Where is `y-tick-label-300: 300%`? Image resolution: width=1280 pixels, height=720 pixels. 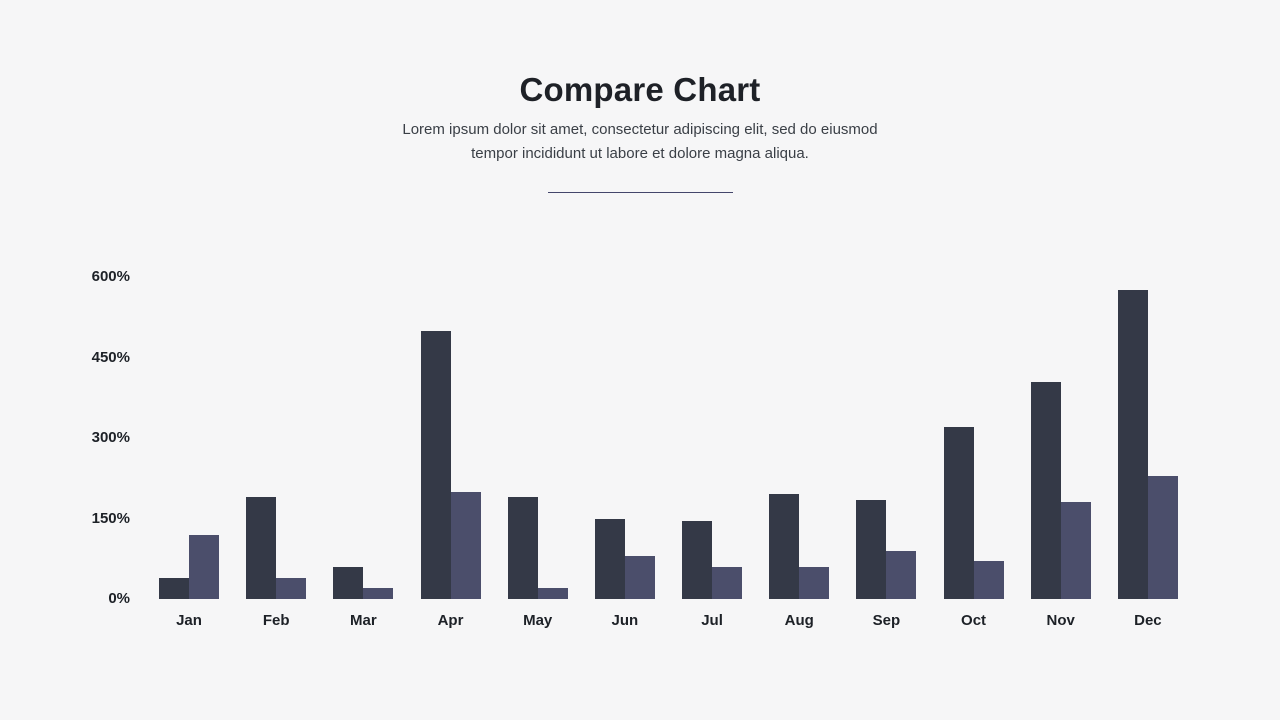
y-tick-label-300: 300% is located at coordinates (110, 437).